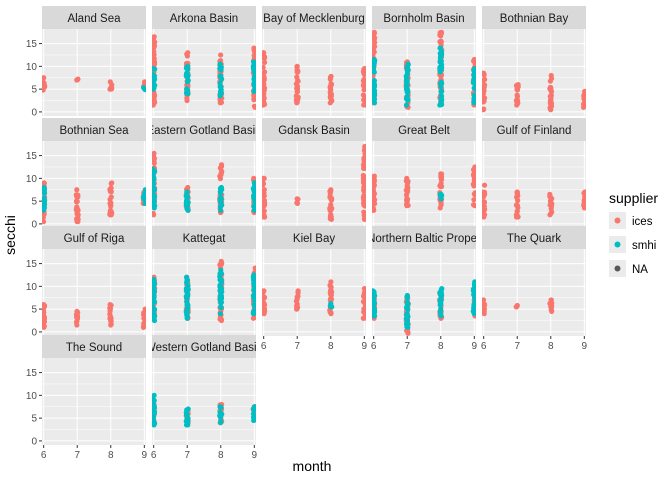  Describe the element at coordinates (94, 173) in the screenshot. I see `facet-bothnian-sea: Bothnian Sea` at that location.